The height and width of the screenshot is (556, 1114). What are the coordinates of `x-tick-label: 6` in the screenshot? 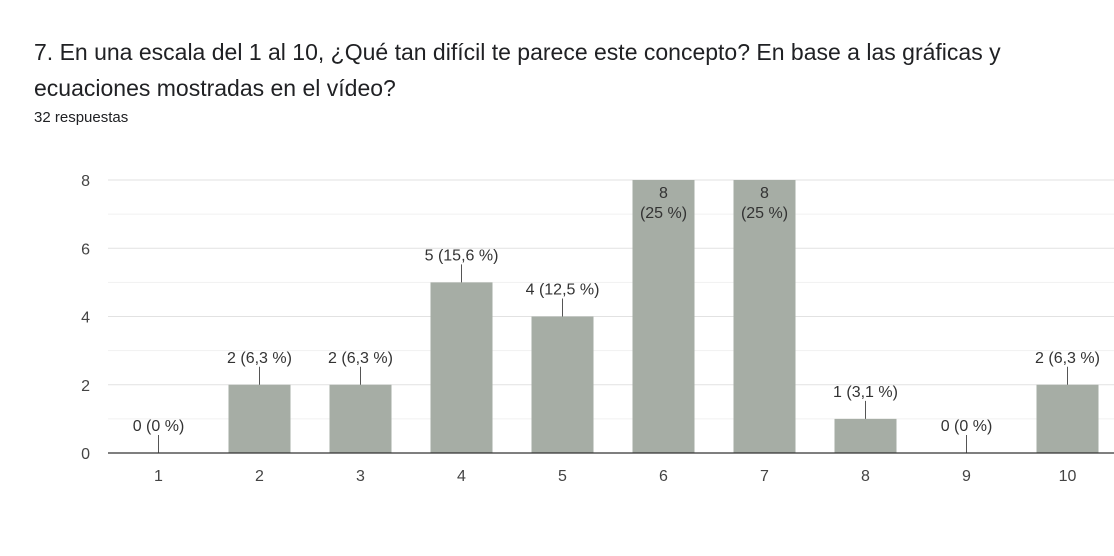 It's located at (663, 476).